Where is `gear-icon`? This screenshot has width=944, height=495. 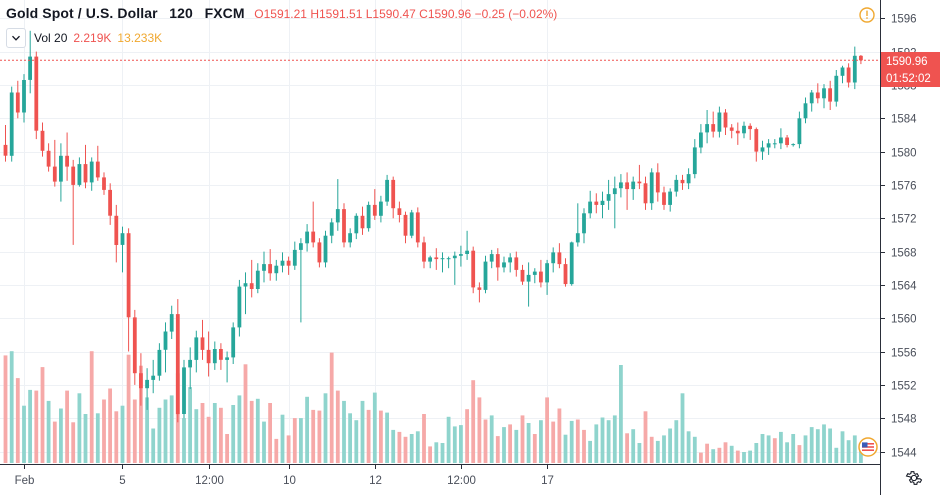
gear-icon is located at coordinates (914, 478).